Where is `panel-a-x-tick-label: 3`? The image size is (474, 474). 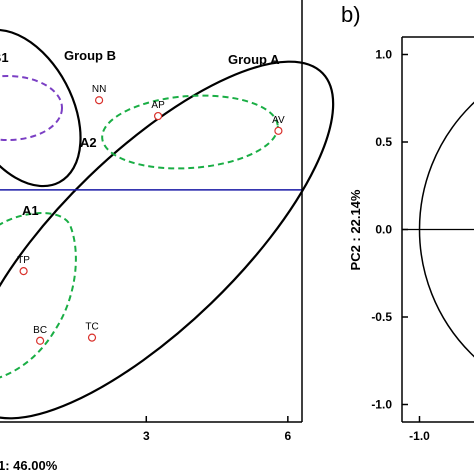
panel-a-x-tick-label: 3 is located at coordinates (146, 436).